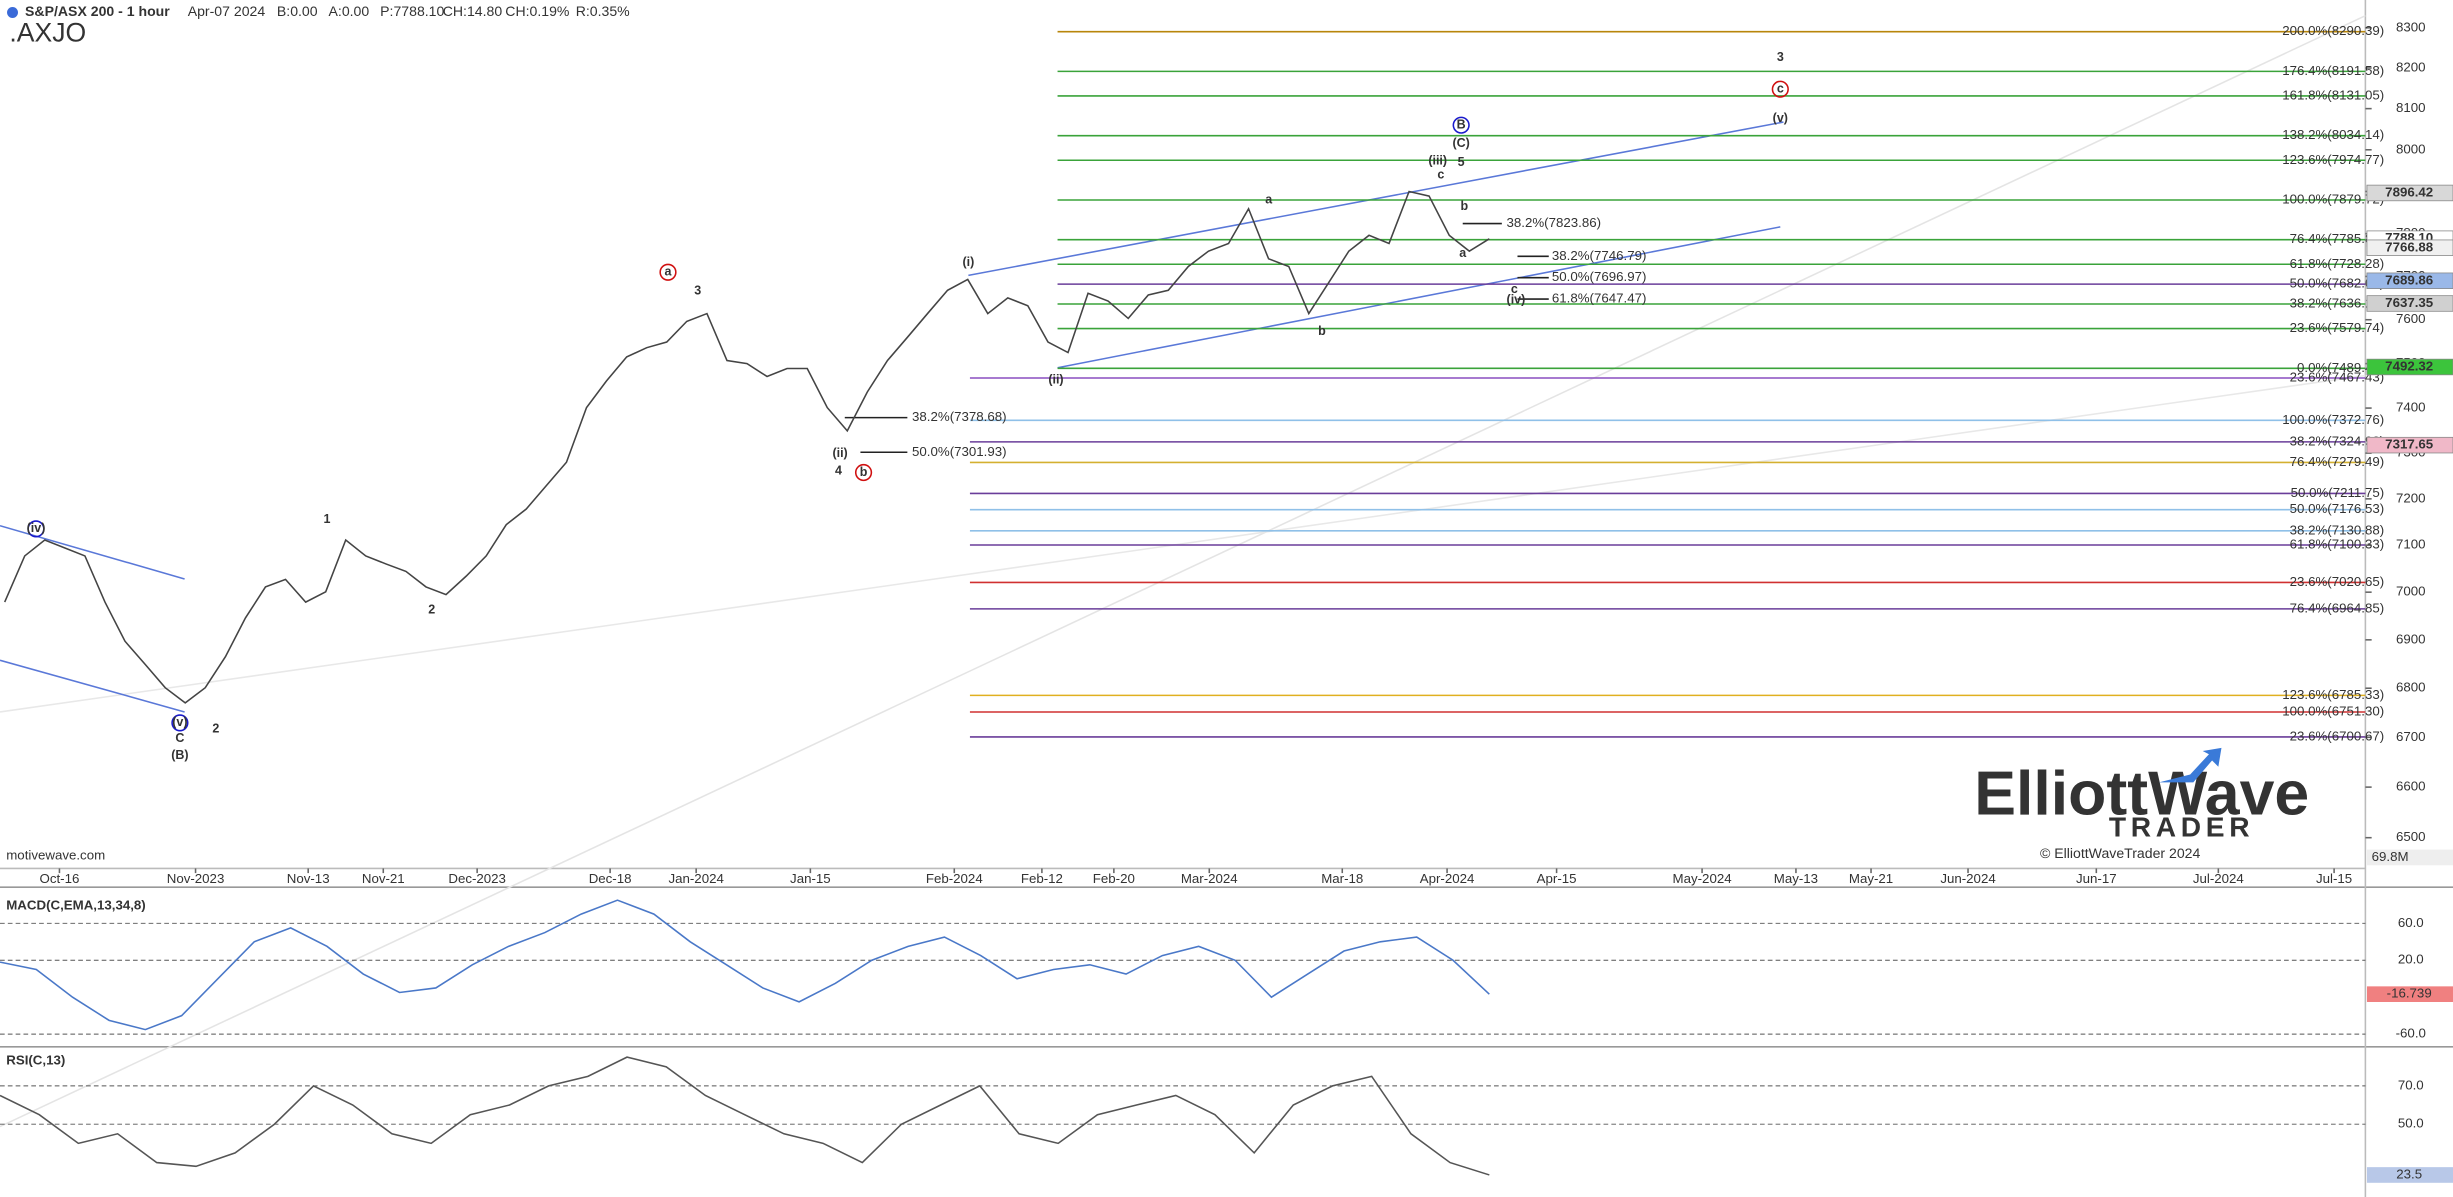 The image size is (2453, 1197). I want to click on fib-label: 50.0%(7696.97), so click(1599, 276).